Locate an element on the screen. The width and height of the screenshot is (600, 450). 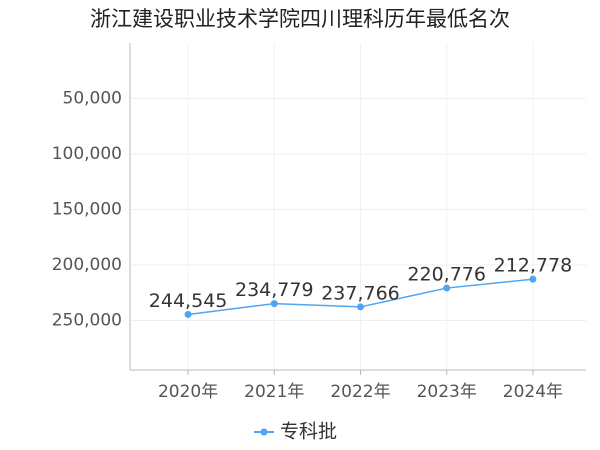
chart-title: 浙江建设职业技术学院四川理科历年最低名次 is located at coordinates (300, 19).